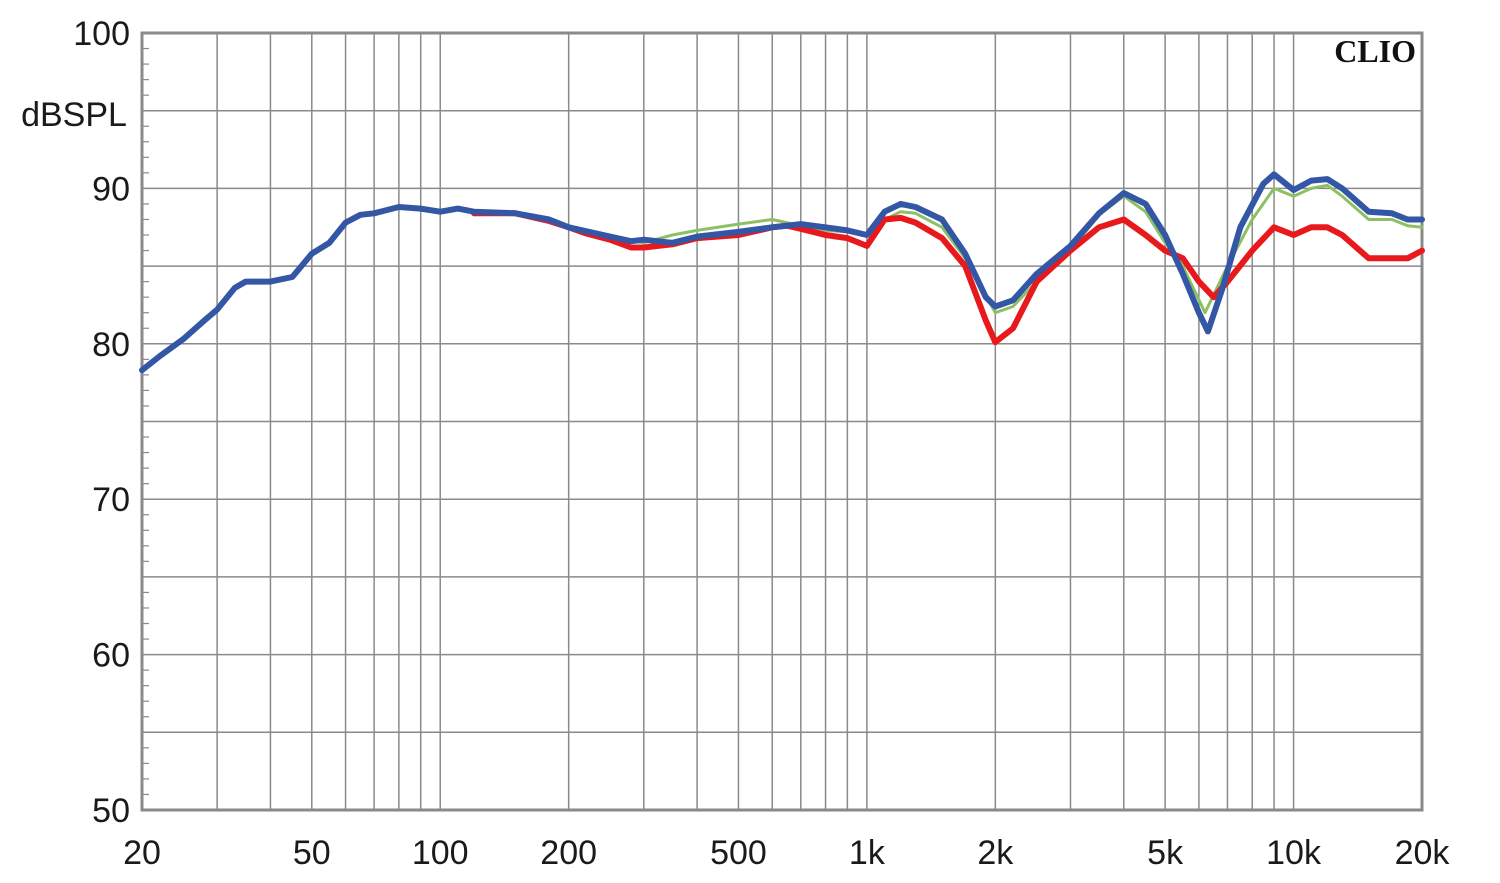 Image resolution: width=1500 pixels, height=883 pixels. What do you see at coordinates (1375, 51) in the screenshot?
I see `clio-brand-label: CLIO` at bounding box center [1375, 51].